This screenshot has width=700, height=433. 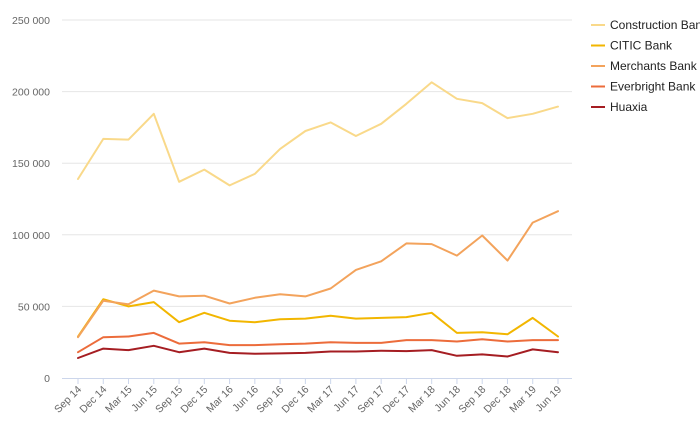 I want to click on x-tick-label: Jun 19, so click(x=548, y=399).